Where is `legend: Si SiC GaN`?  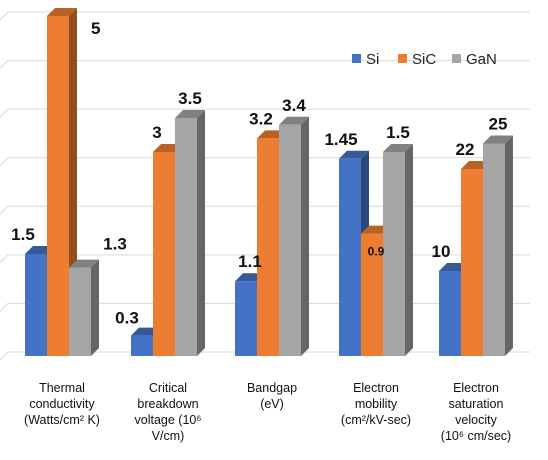 legend: Si SiC GaN is located at coordinates (424, 59).